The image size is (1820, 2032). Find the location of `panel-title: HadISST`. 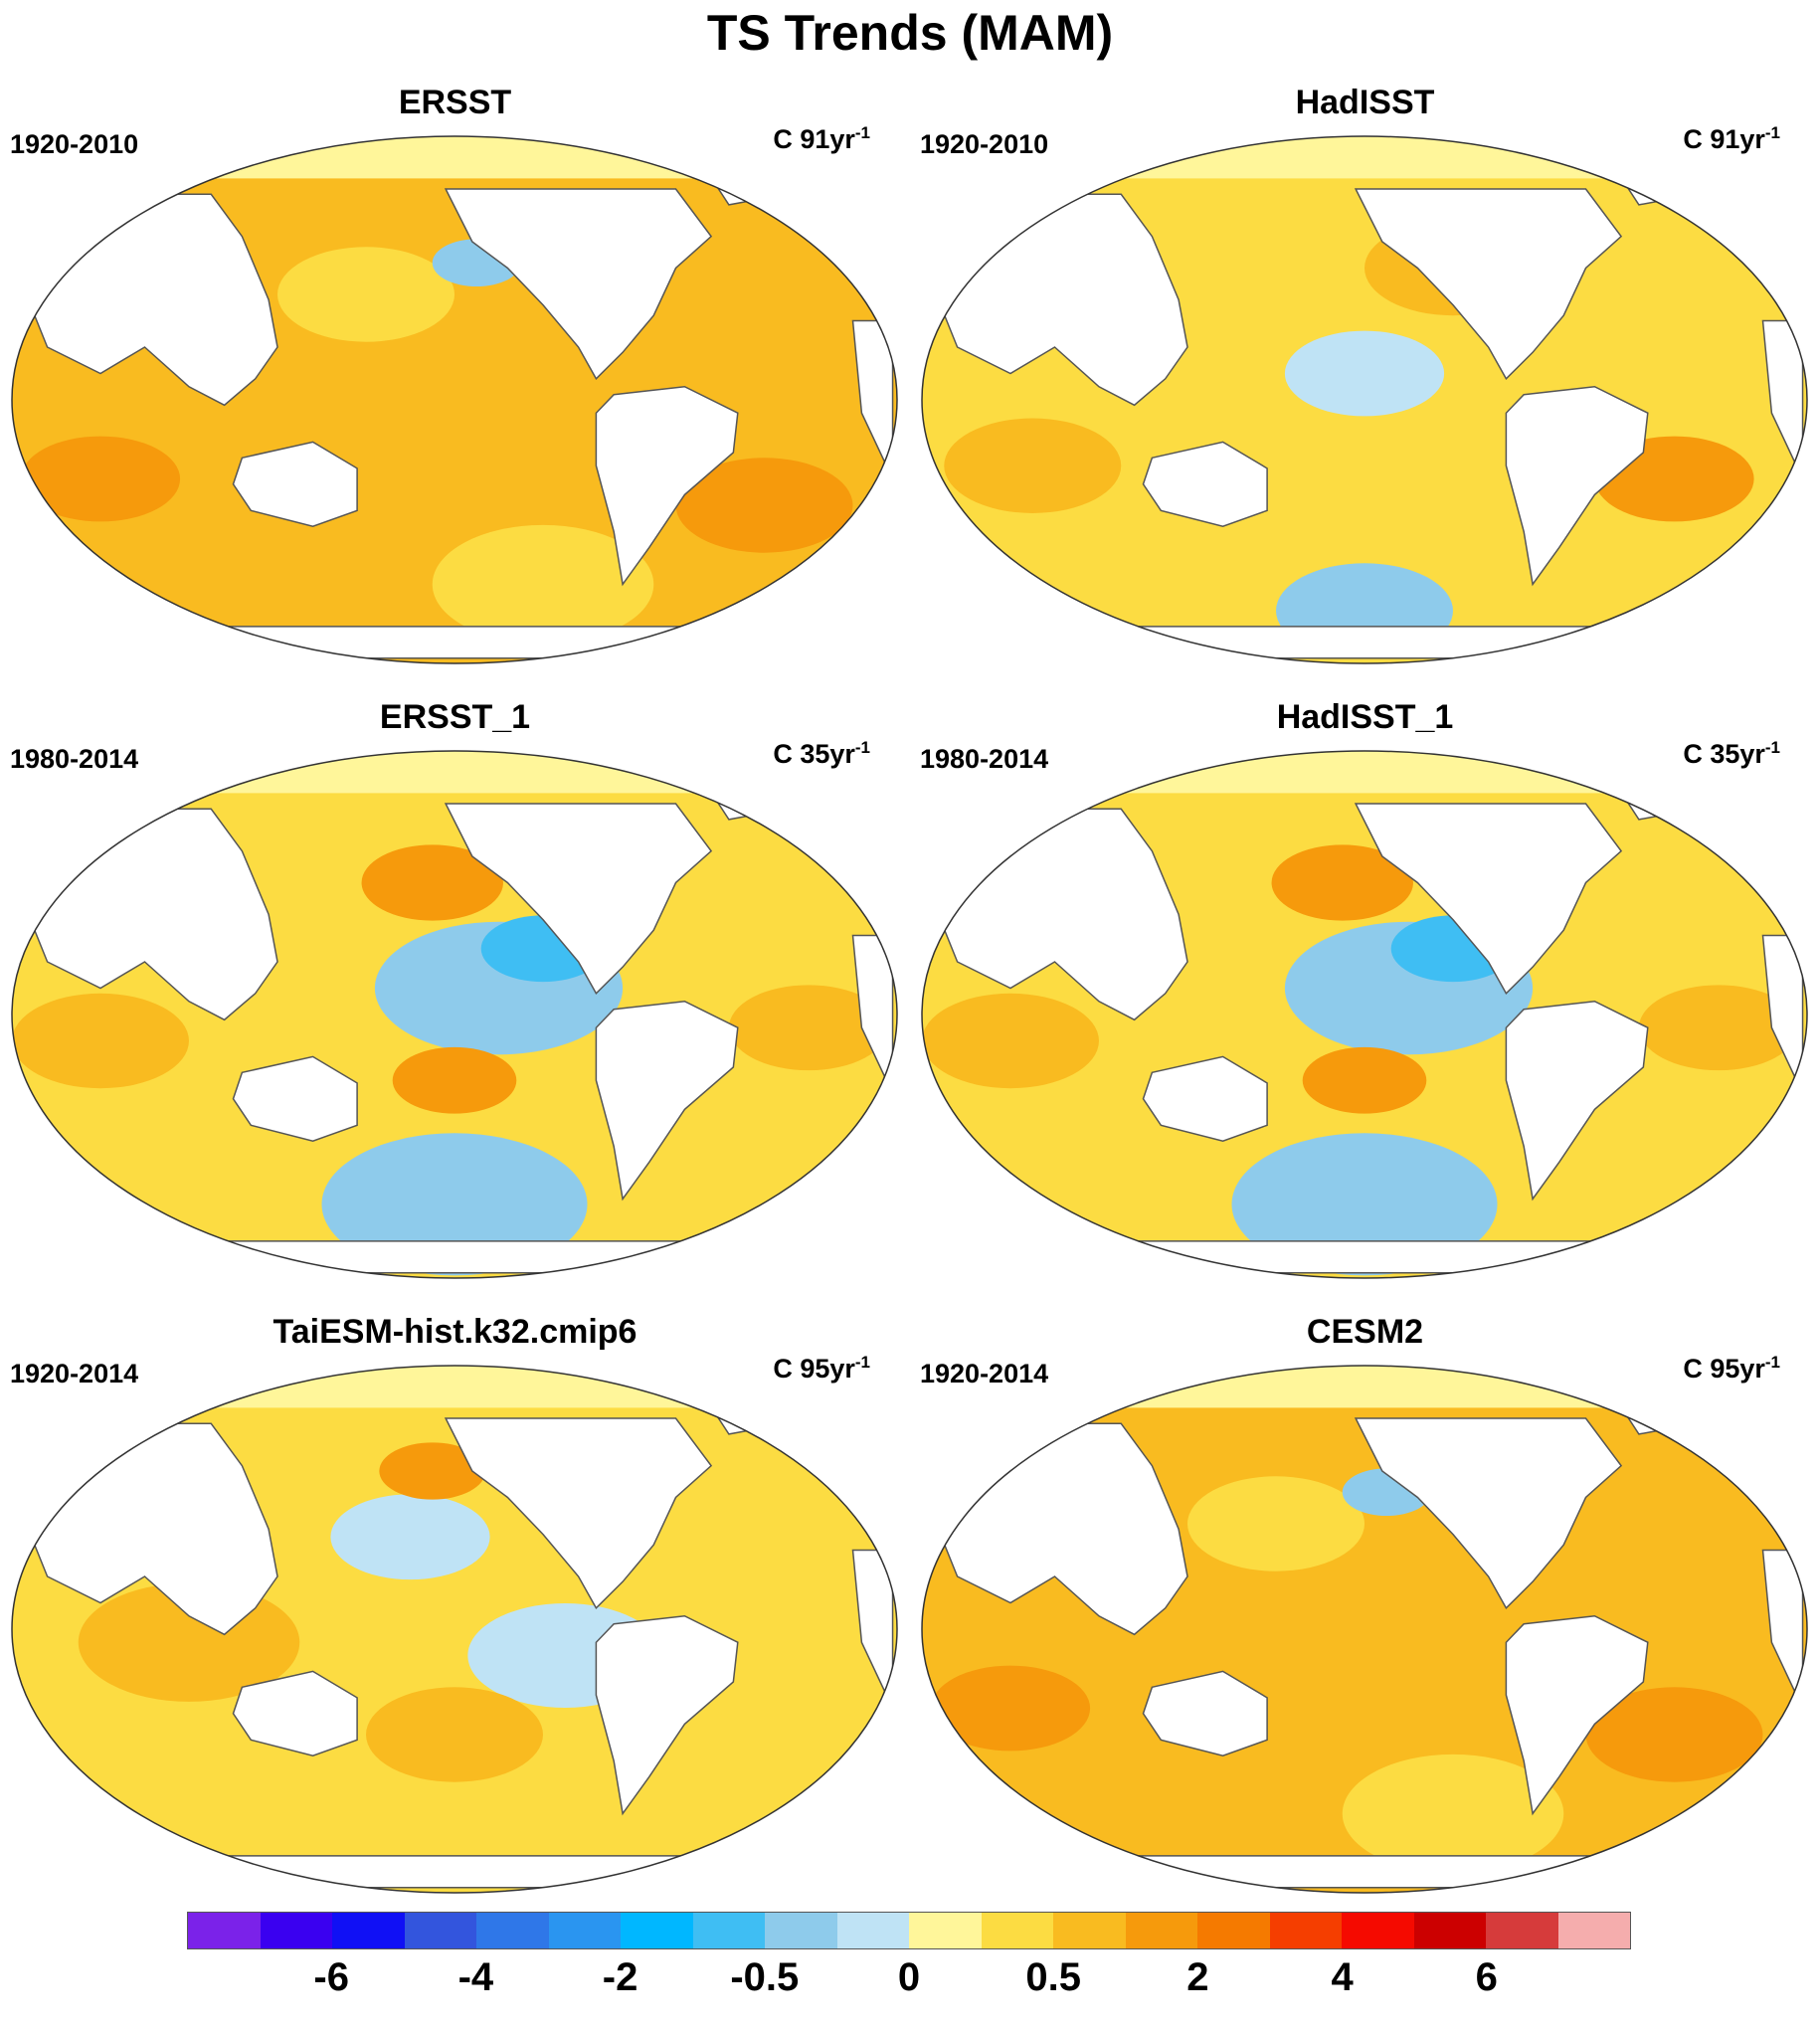

panel-title: HadISST is located at coordinates (1365, 103).